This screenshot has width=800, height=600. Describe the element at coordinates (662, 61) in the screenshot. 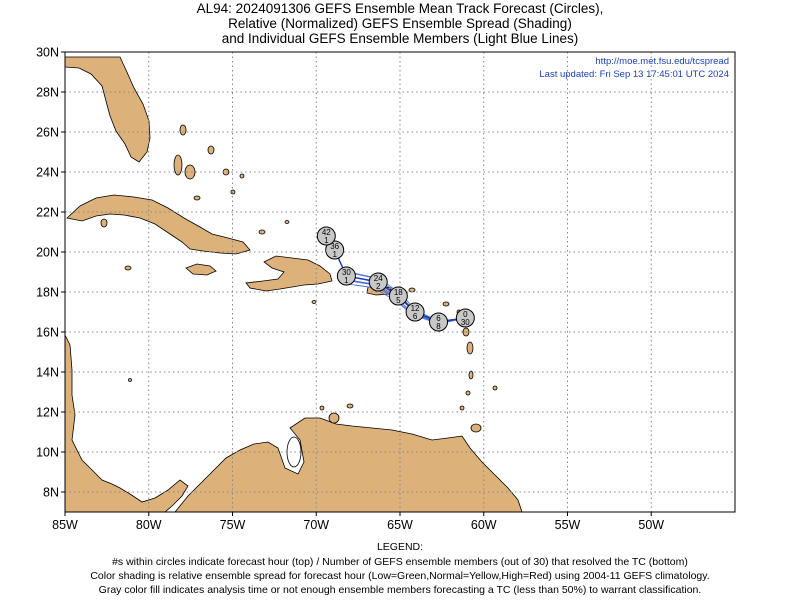

I see `source-url: http://moe.met.fsu.edu/tcspread` at that location.